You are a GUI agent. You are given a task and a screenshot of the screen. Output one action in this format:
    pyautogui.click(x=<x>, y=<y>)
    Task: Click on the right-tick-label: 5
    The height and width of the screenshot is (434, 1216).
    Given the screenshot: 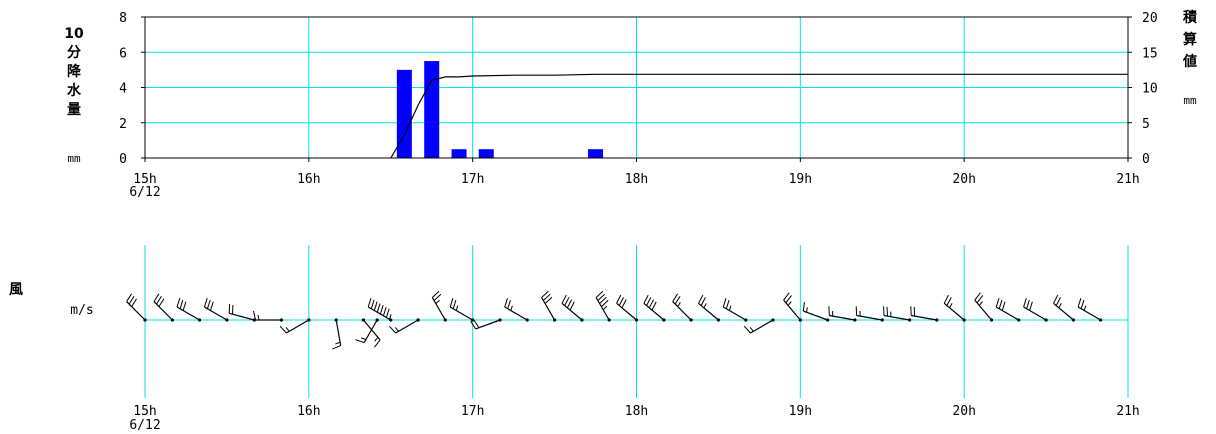 What is the action you would take?
    pyautogui.click(x=1146, y=124)
    